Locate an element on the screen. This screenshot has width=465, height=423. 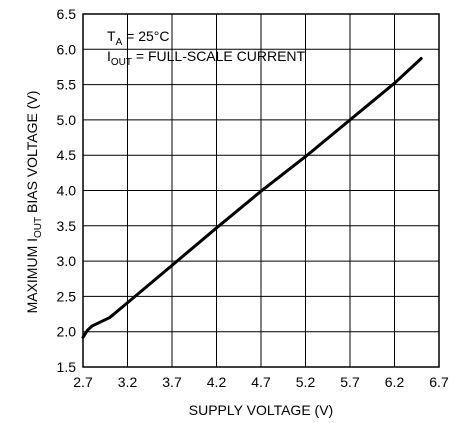
x-tick-label: 4.7 is located at coordinates (261, 382).